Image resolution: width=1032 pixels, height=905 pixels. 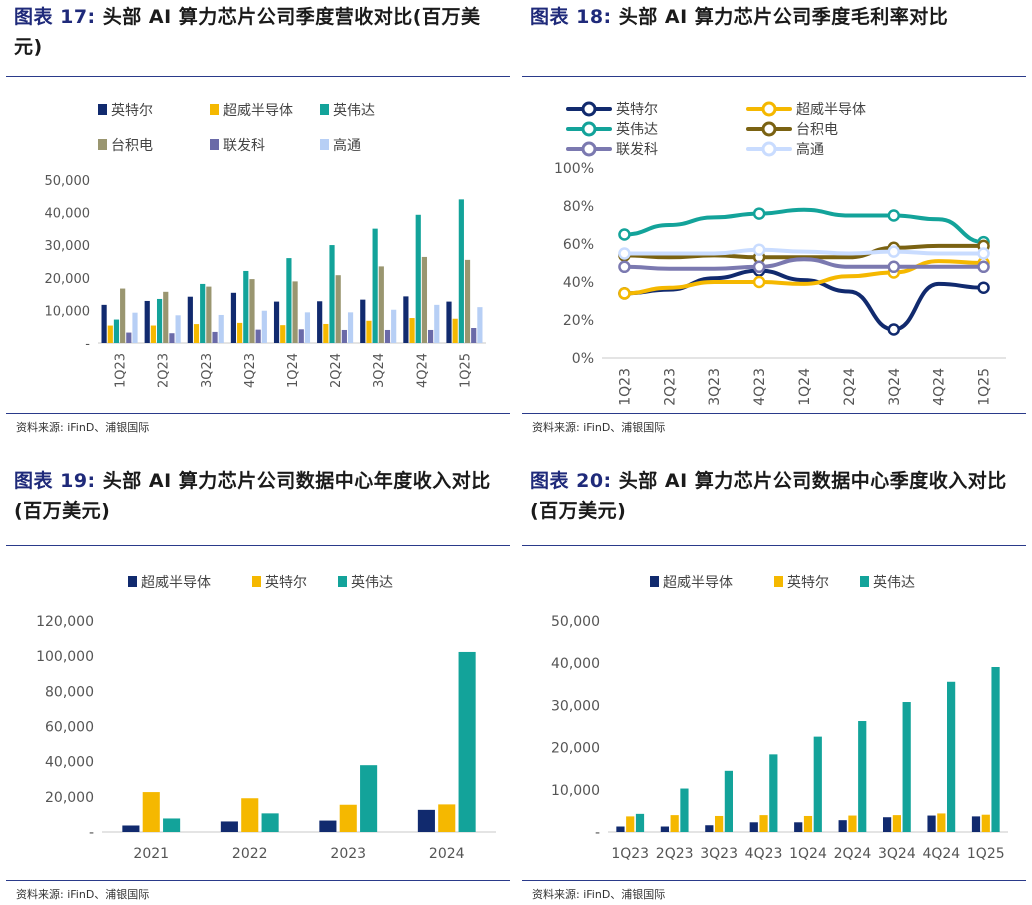 What do you see at coordinates (250, 854) in the screenshot?
I see `x-tick-label: 2022` at bounding box center [250, 854].